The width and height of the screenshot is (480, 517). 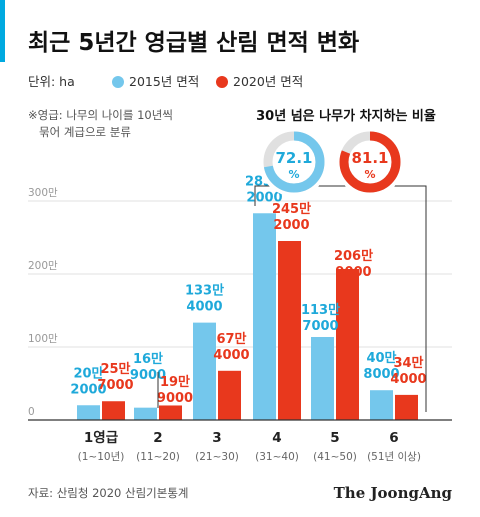 I want to click on donut-value: 72.1, so click(x=293, y=158).